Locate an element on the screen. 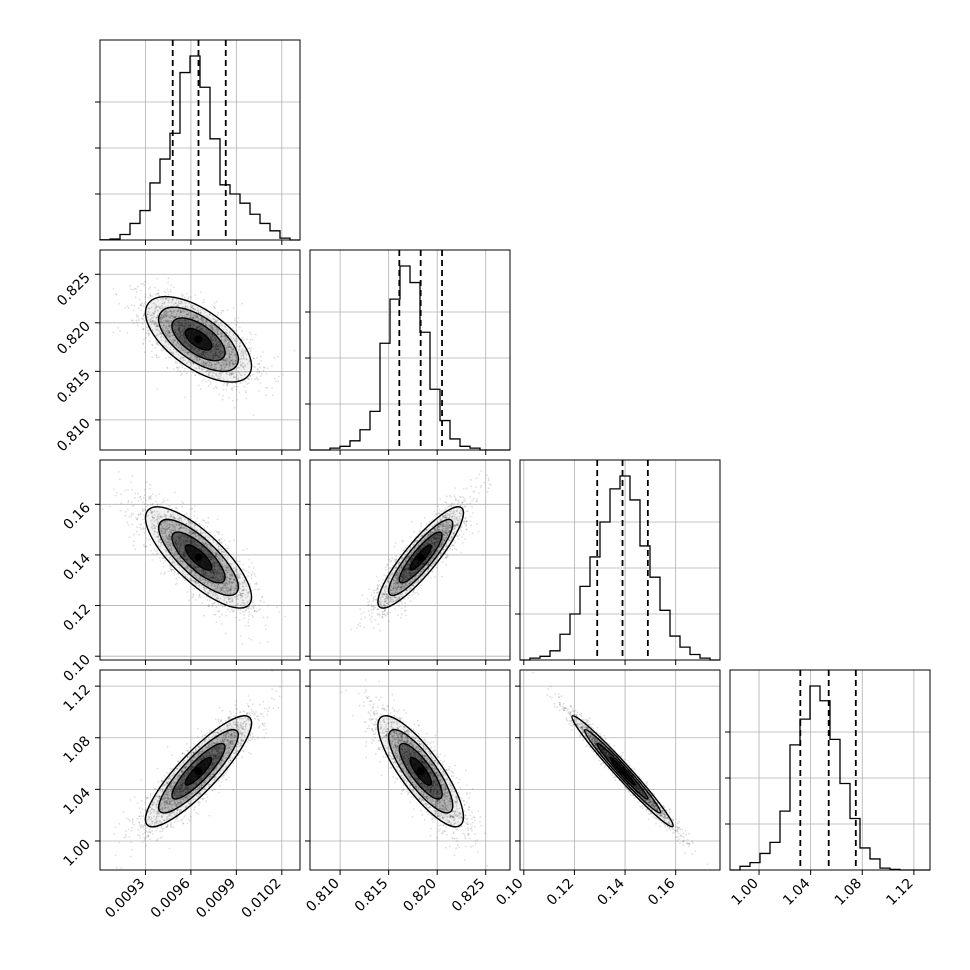 Image resolution: width=970 pixels, height=970 pixels. density-peak is located at coordinates (198, 339).